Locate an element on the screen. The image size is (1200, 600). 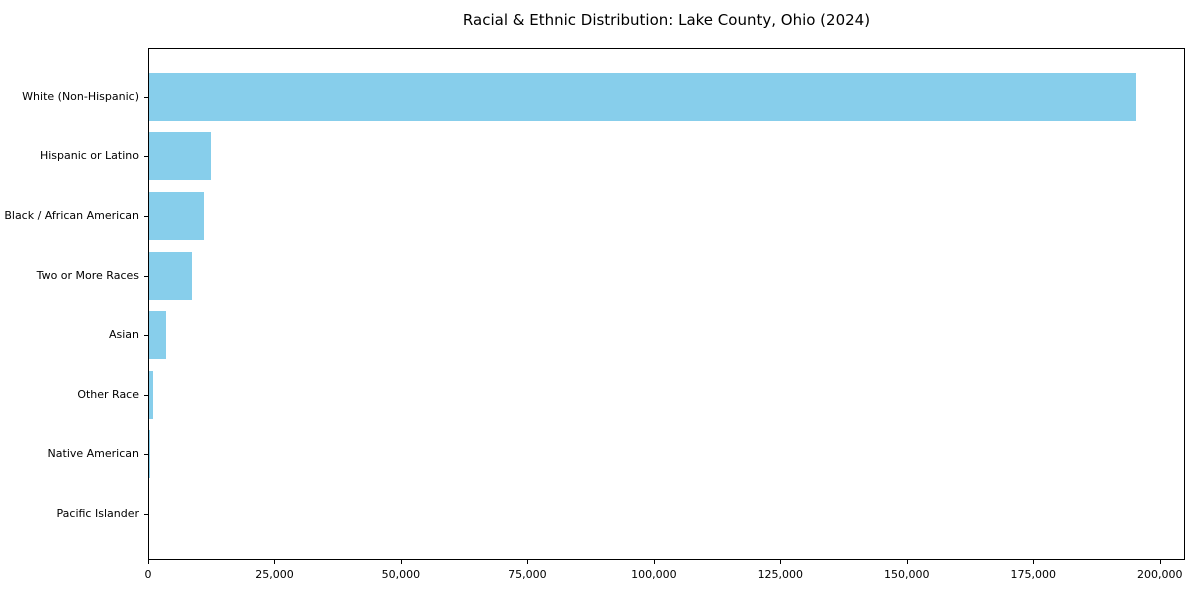
bar-asian is located at coordinates (158, 335).